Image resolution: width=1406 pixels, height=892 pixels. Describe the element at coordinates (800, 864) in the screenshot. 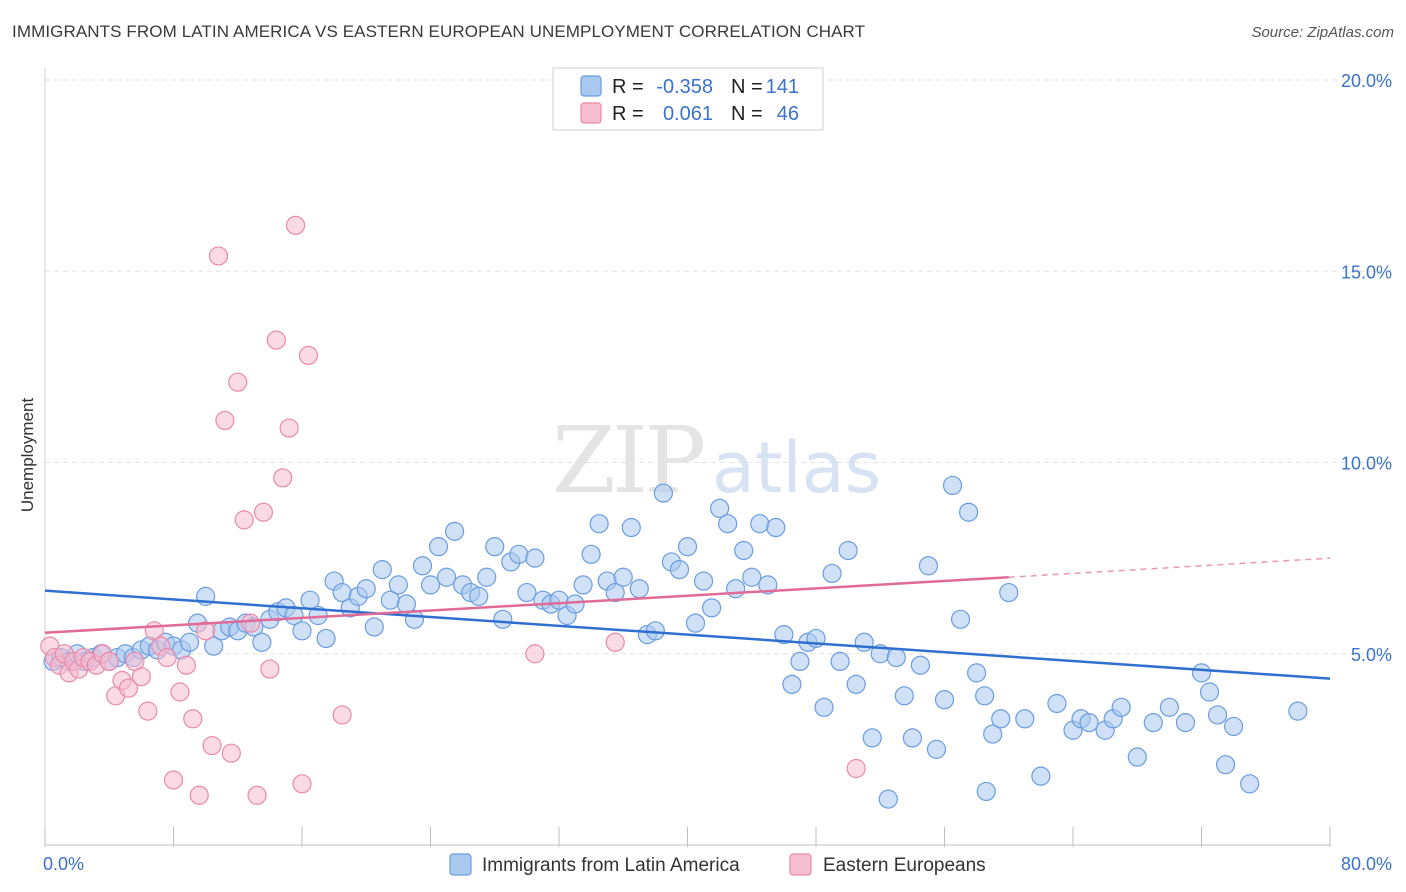

I see `series-legend-swatch-eastern-european` at that location.